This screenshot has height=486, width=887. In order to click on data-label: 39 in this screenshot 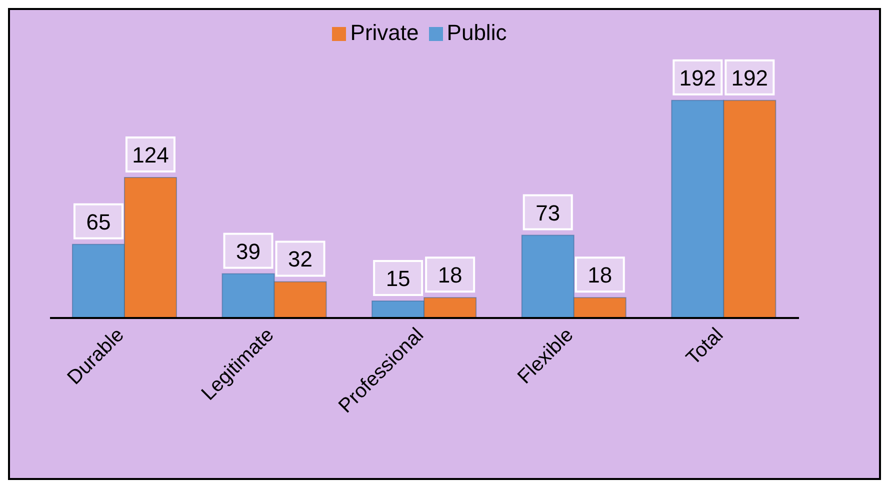, I will do `click(248, 251)`.